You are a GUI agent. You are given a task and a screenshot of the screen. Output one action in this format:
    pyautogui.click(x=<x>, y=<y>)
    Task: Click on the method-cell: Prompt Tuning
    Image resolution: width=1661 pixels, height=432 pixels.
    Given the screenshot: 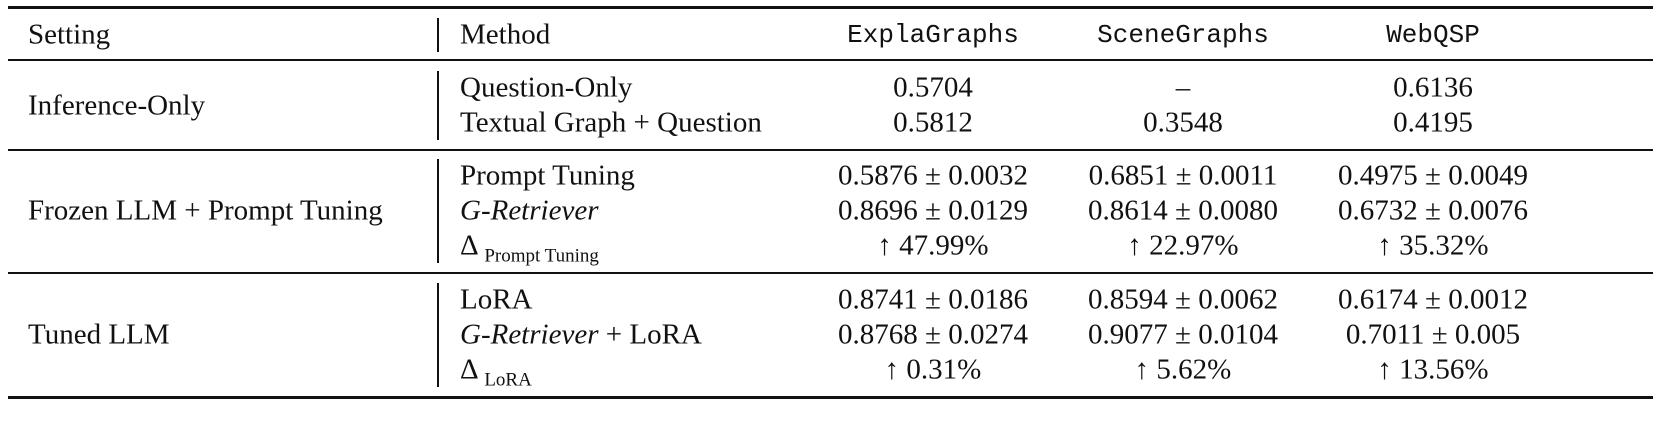 What is the action you would take?
    pyautogui.click(x=547, y=175)
    